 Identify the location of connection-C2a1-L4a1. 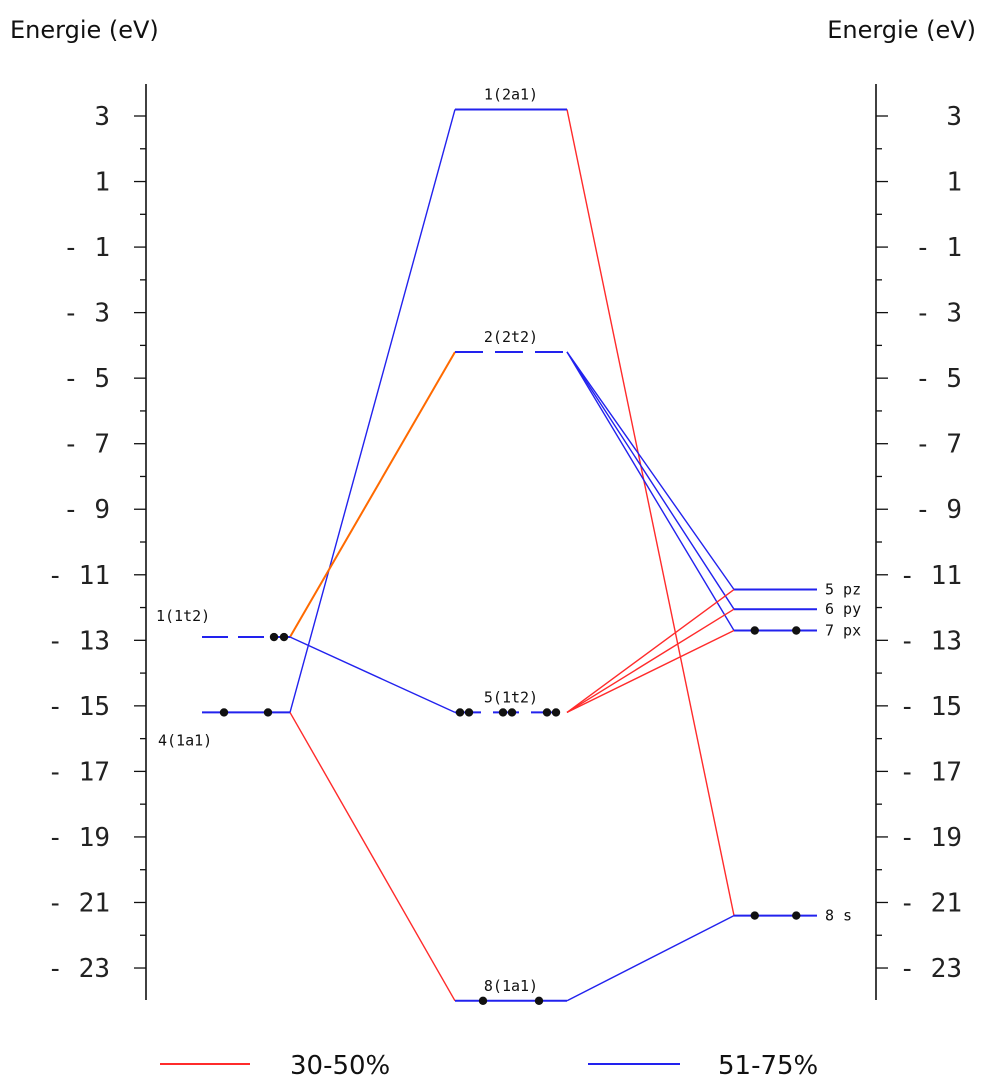
(372, 411).